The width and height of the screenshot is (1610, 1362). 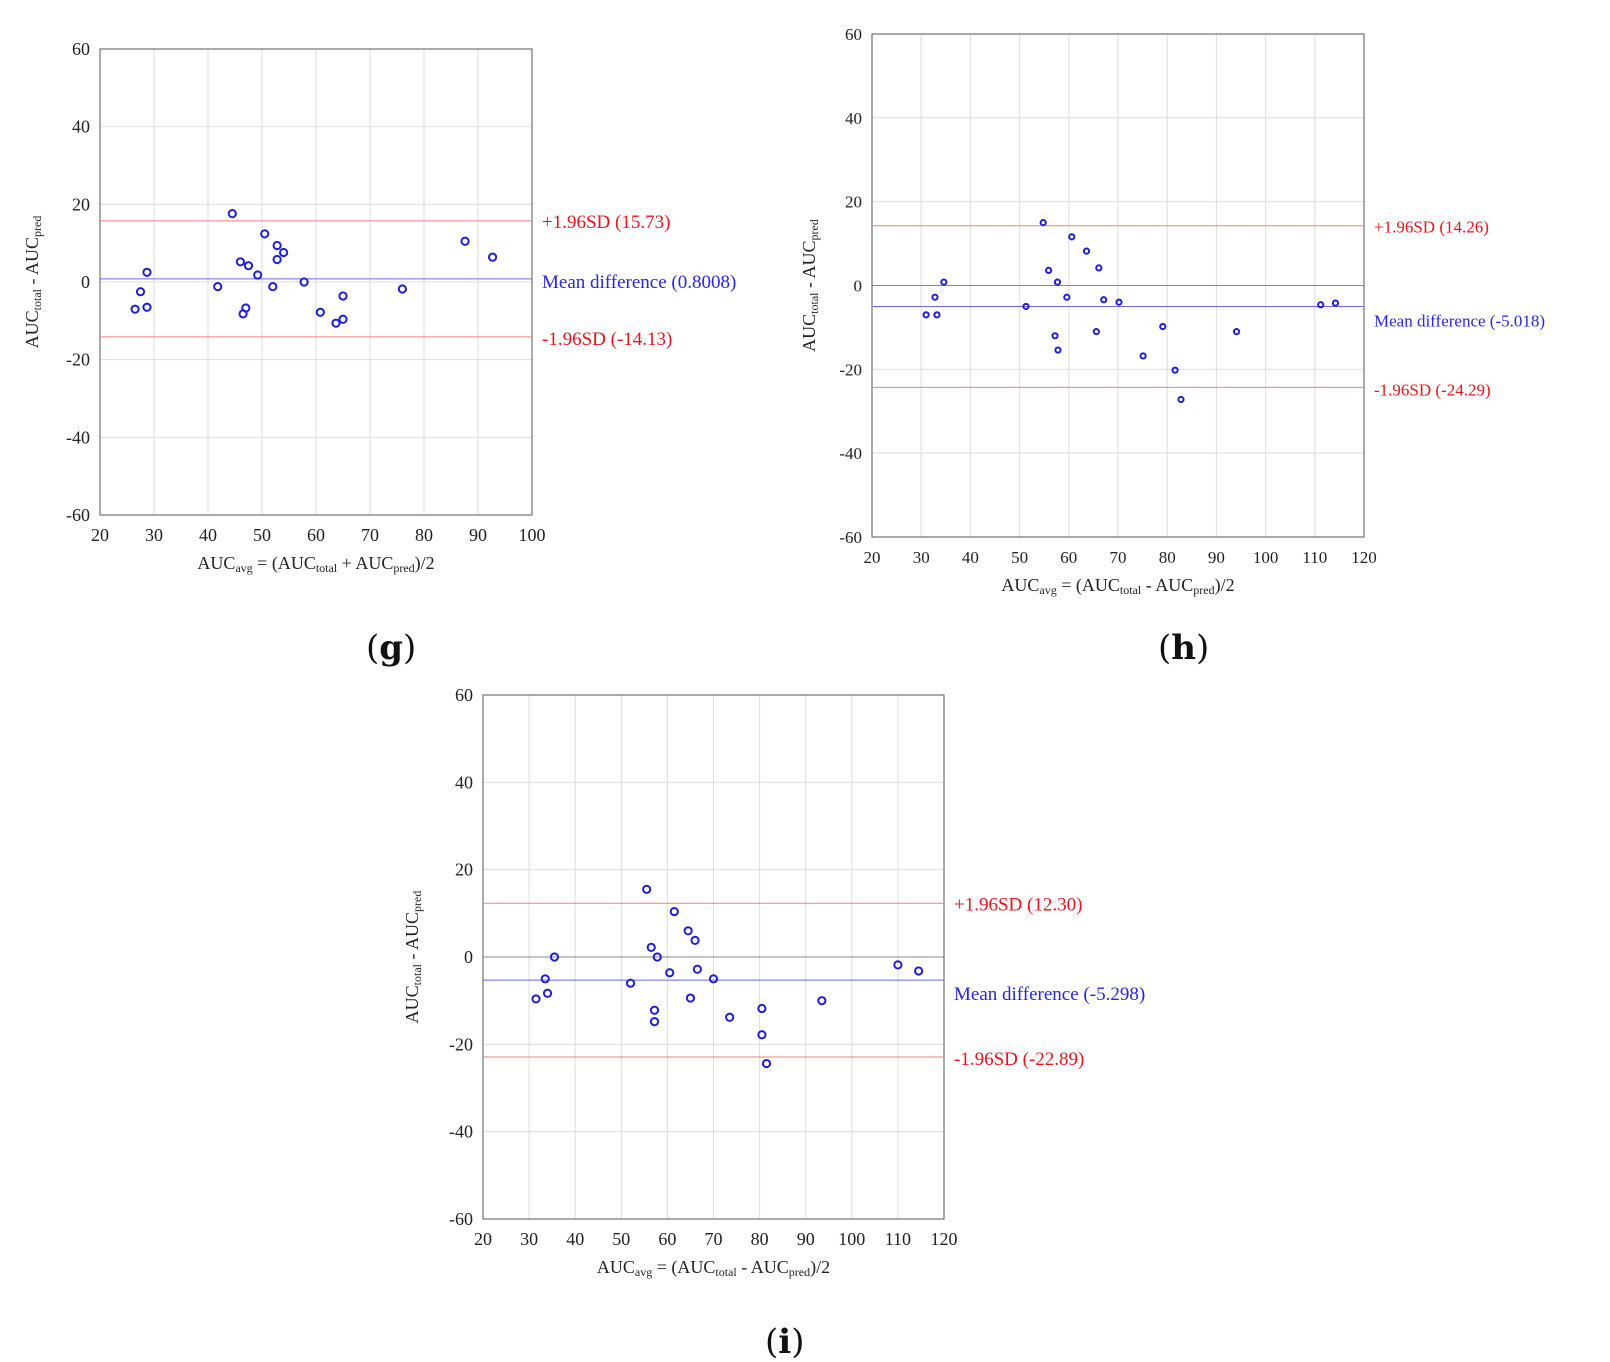 What do you see at coordinates (464, 870) in the screenshot?
I see `y-tick-label-i-20: 20` at bounding box center [464, 870].